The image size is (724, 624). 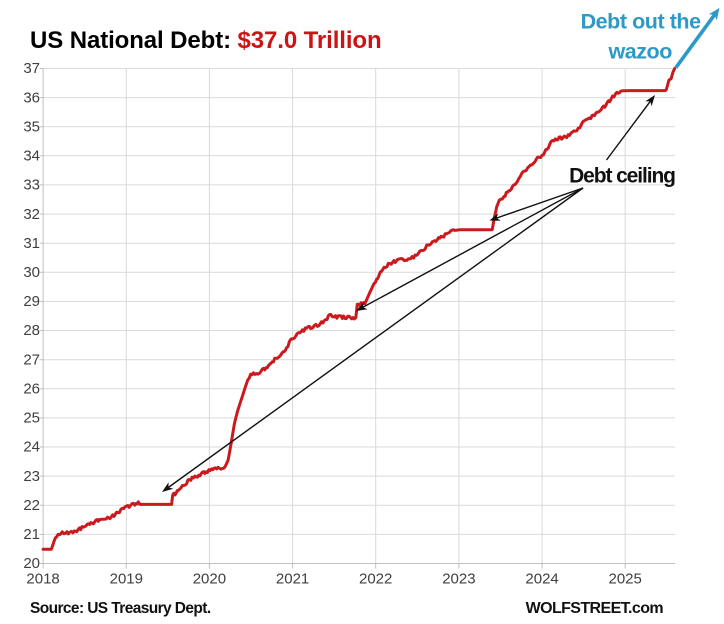 What do you see at coordinates (31, 534) in the screenshot?
I see `svg-text: 21` at bounding box center [31, 534].